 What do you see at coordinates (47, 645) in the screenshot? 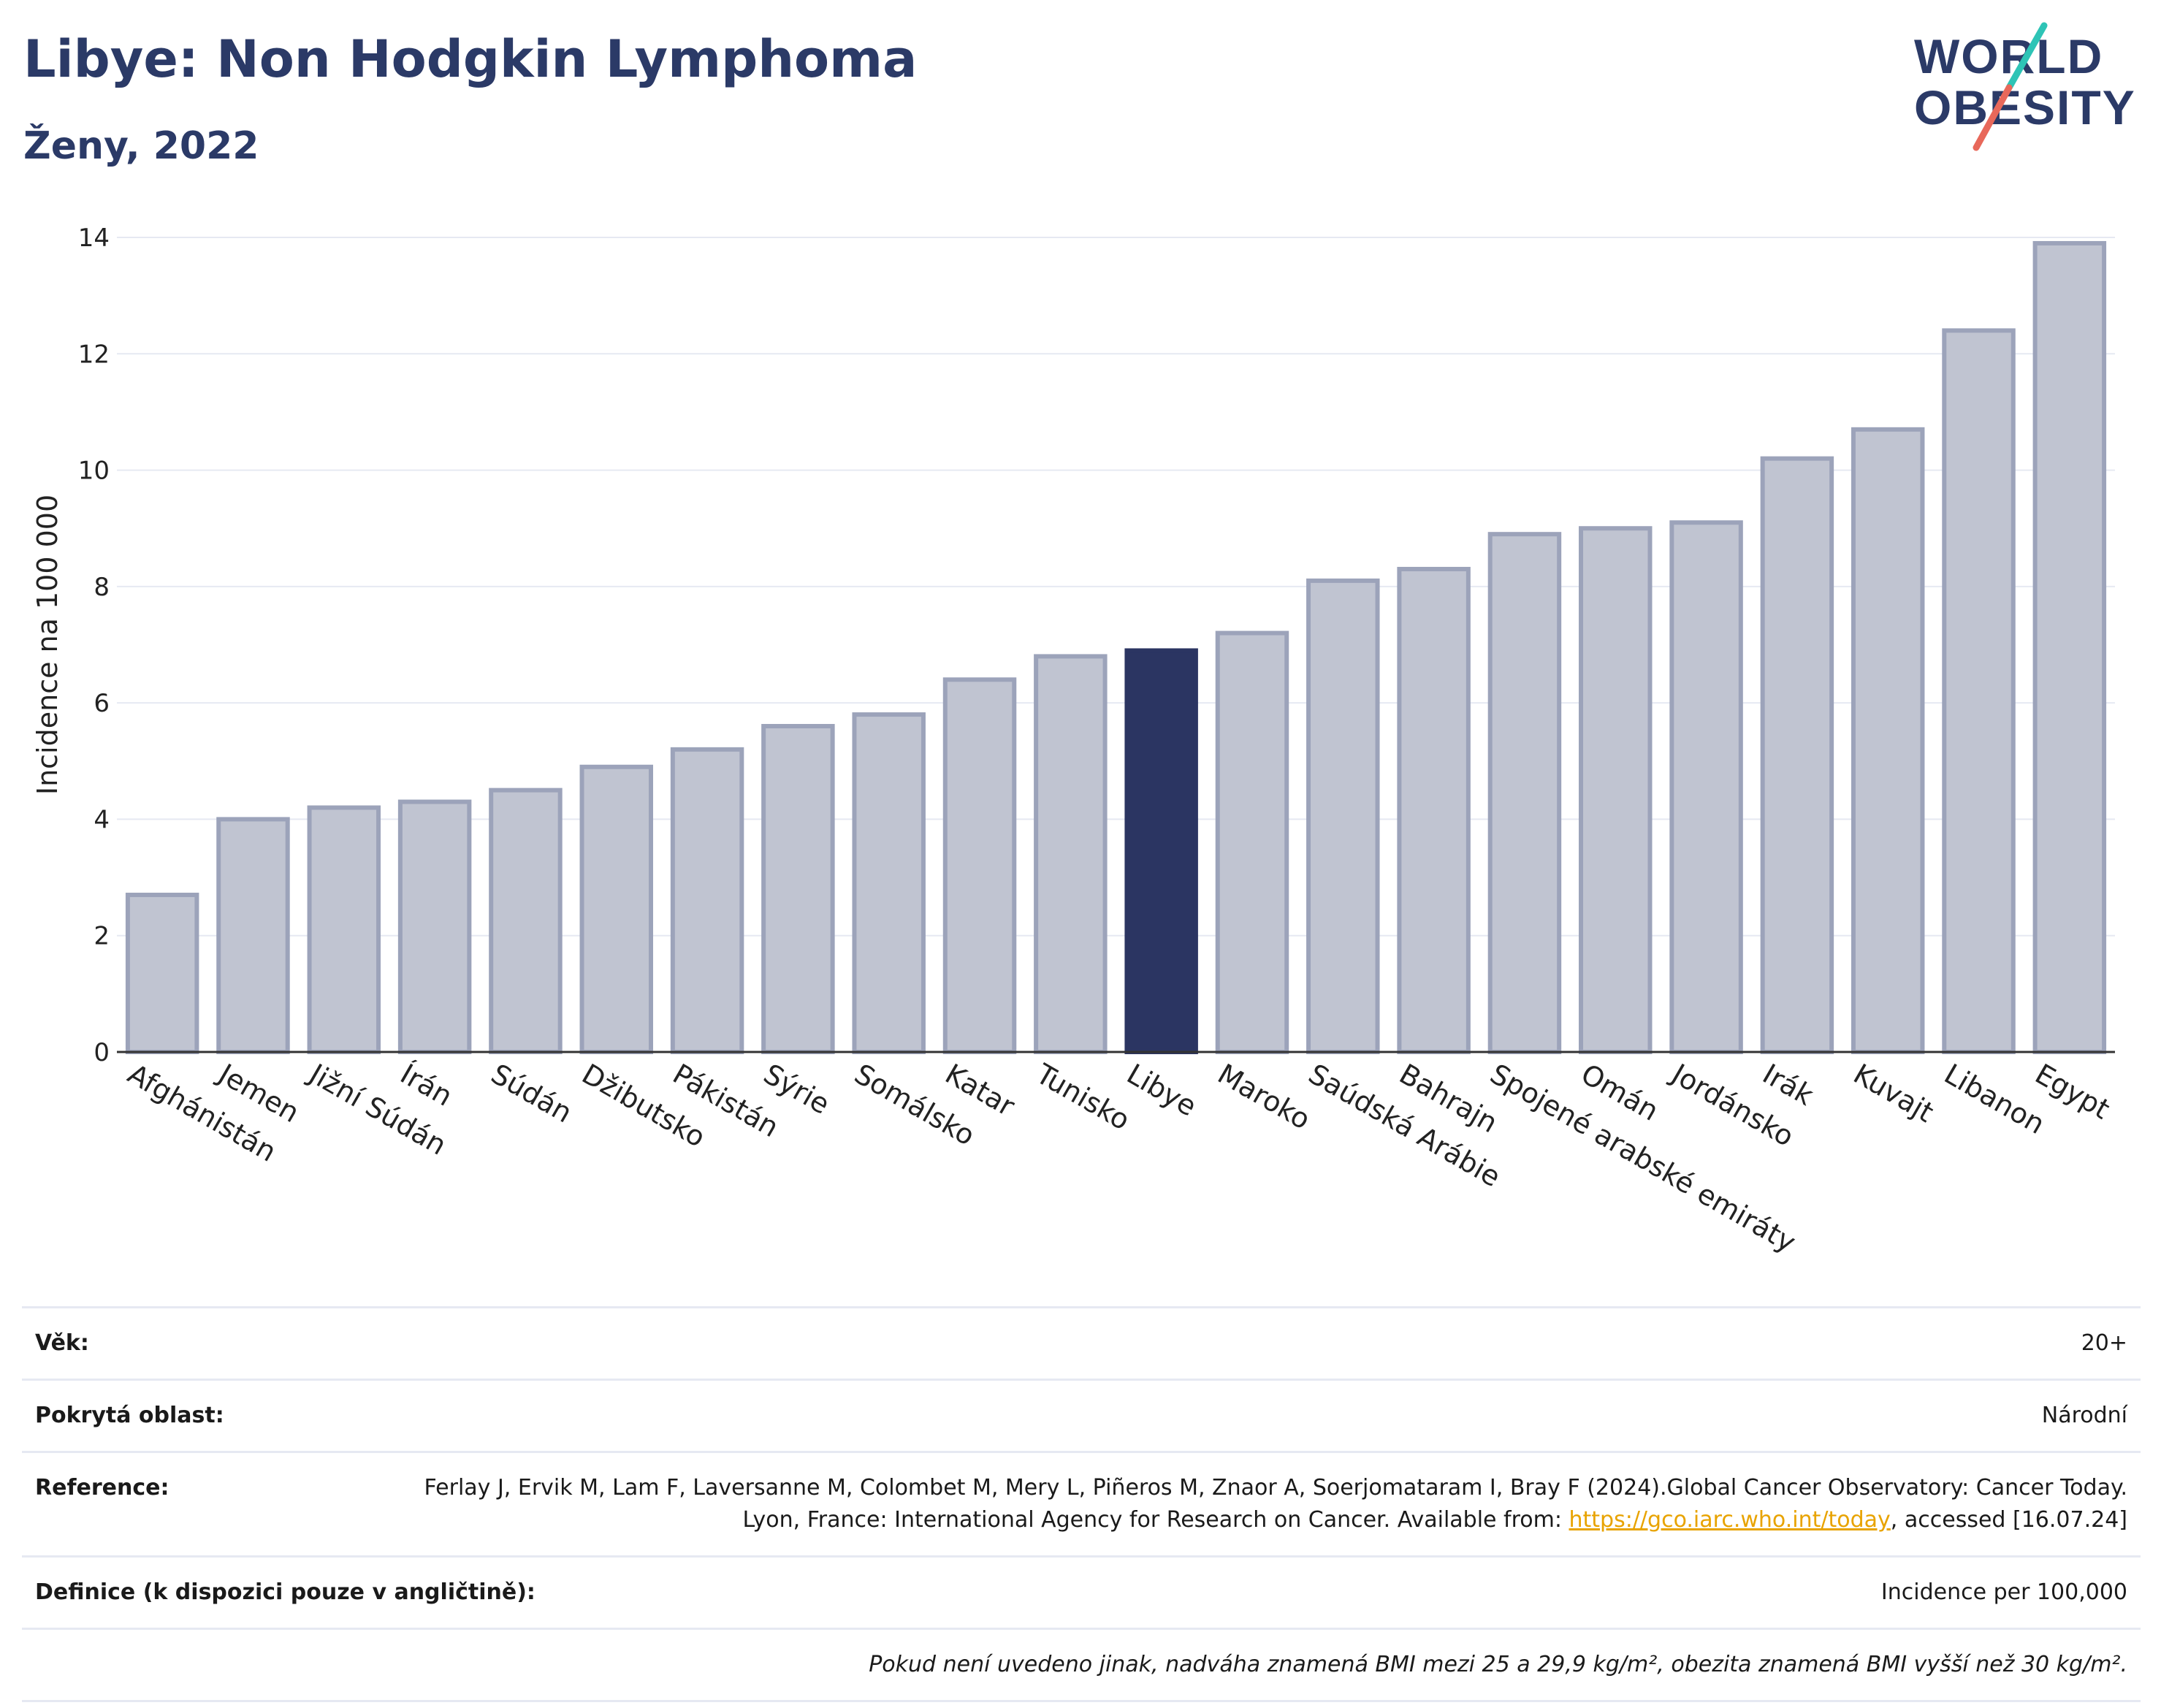
I see `y-axis-title: Incidence na 100 000` at bounding box center [47, 645].